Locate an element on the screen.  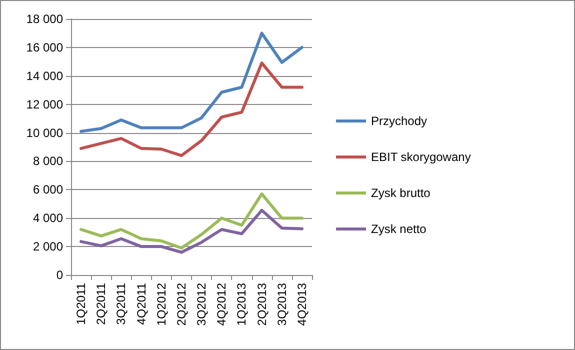
y-tick-label: 10 000 is located at coordinates (45, 133).